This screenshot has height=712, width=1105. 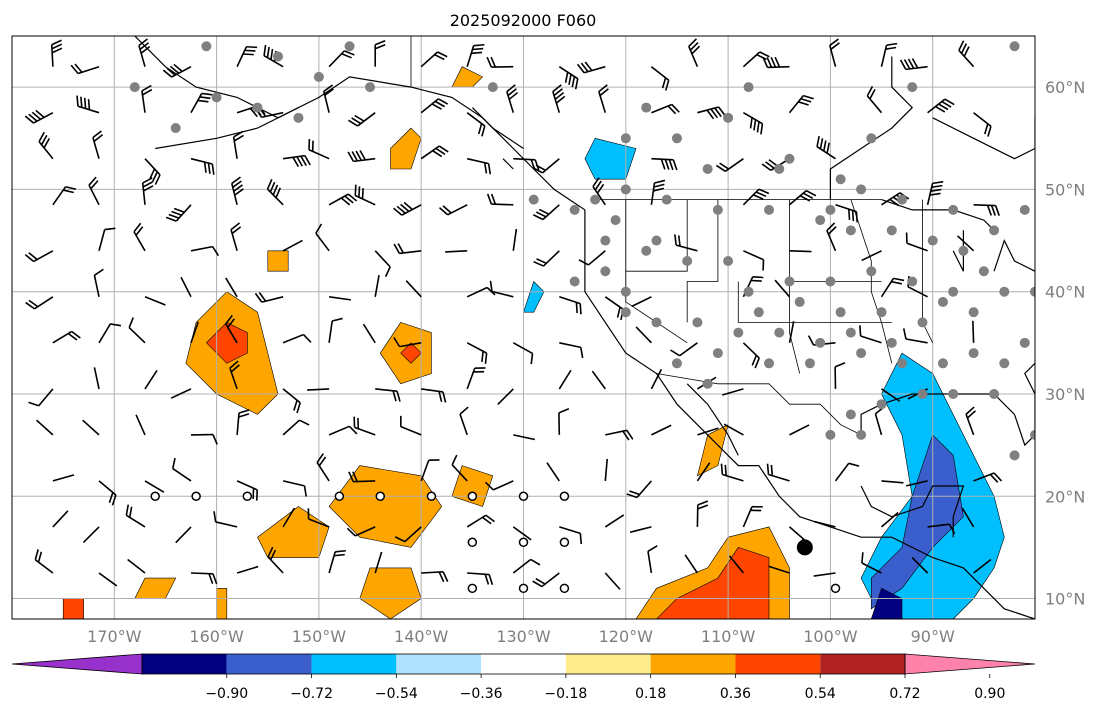 I want to click on map-title: 2025092000 F060, so click(x=523, y=20).